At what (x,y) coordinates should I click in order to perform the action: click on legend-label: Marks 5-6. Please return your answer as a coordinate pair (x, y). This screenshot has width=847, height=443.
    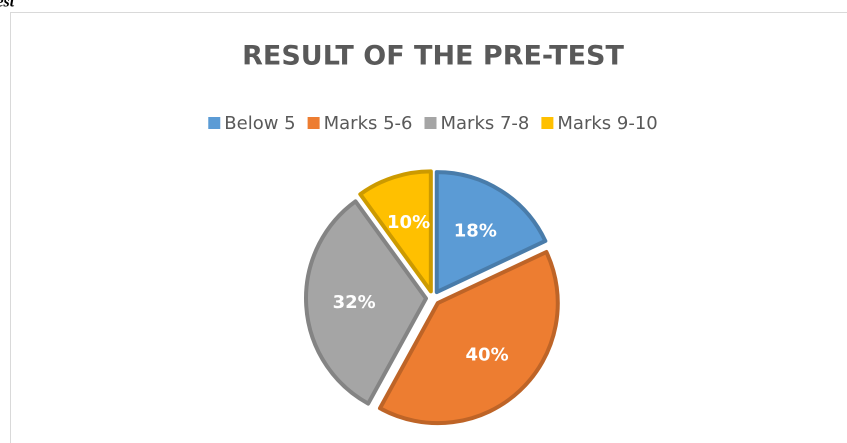
    Looking at the image, I should click on (368, 123).